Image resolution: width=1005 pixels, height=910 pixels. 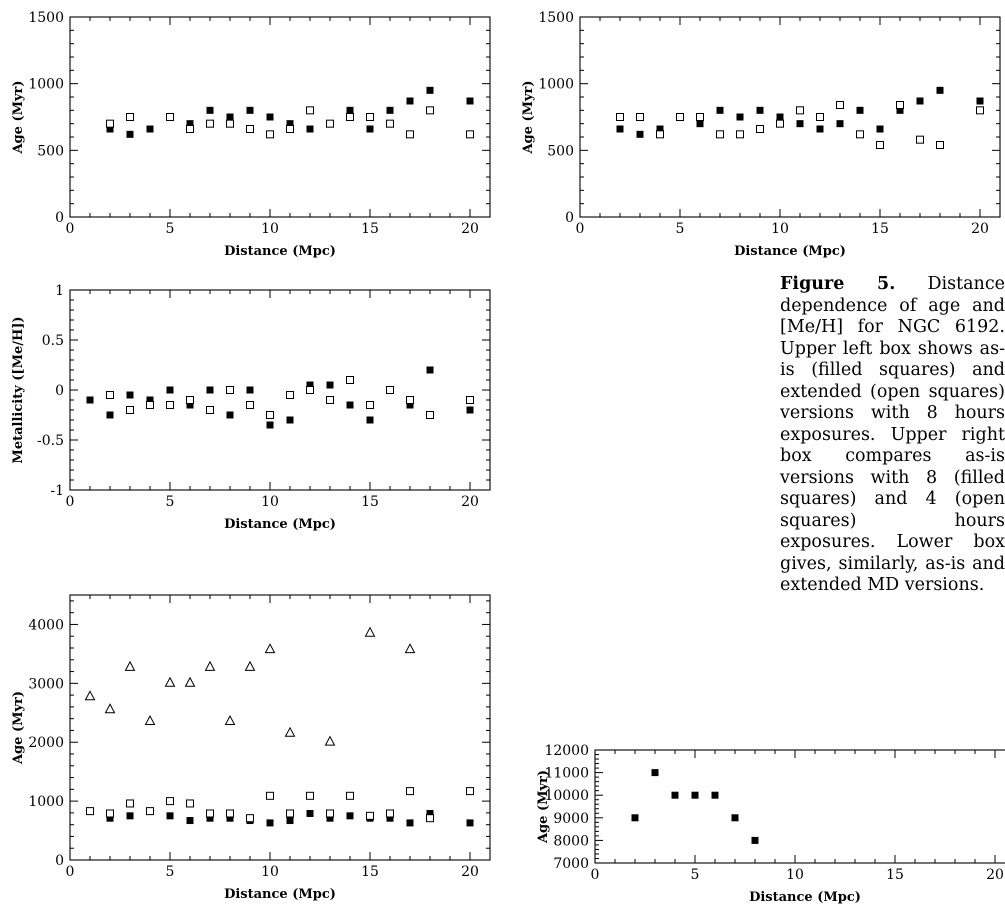 What do you see at coordinates (46, 802) in the screenshot?
I see `y-tick-label: 1000` at bounding box center [46, 802].